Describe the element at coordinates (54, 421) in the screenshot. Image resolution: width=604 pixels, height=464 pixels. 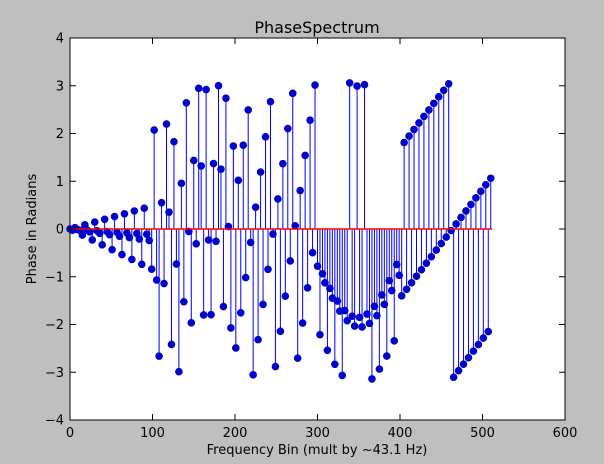
I see `y-tick-label: −4` at that location.